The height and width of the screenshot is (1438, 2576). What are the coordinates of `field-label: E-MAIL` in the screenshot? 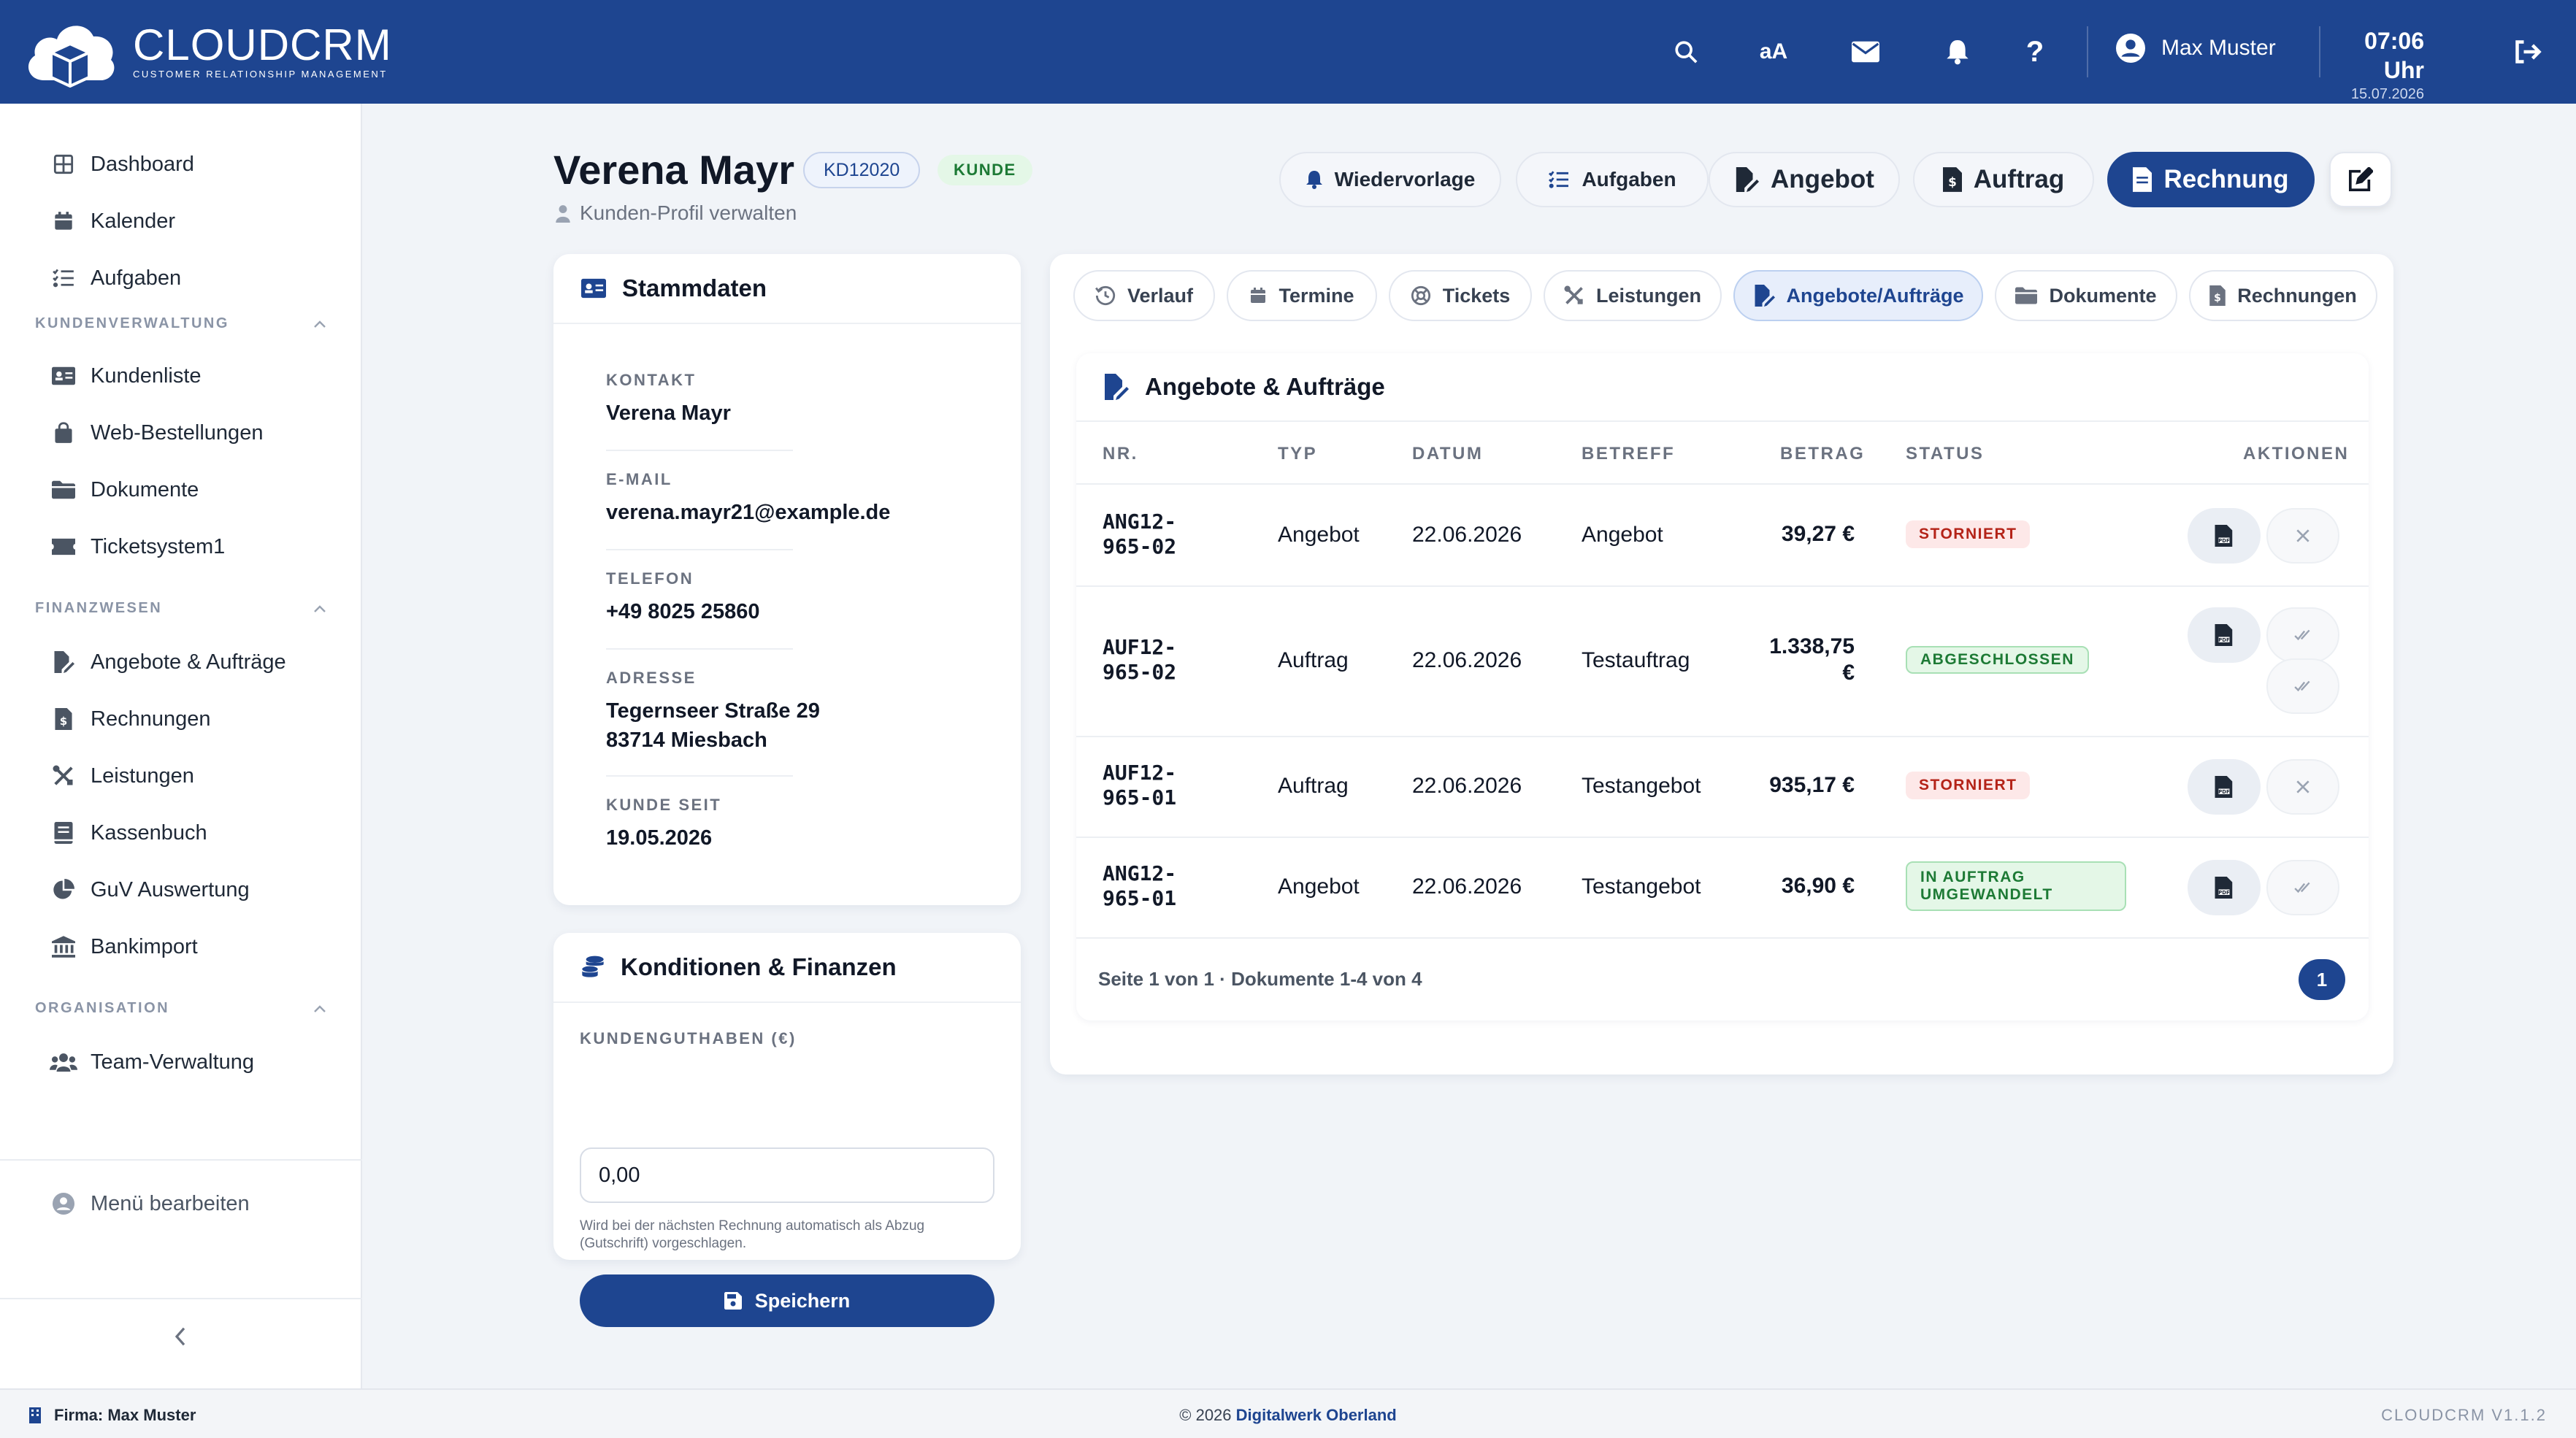 It's located at (639, 479).